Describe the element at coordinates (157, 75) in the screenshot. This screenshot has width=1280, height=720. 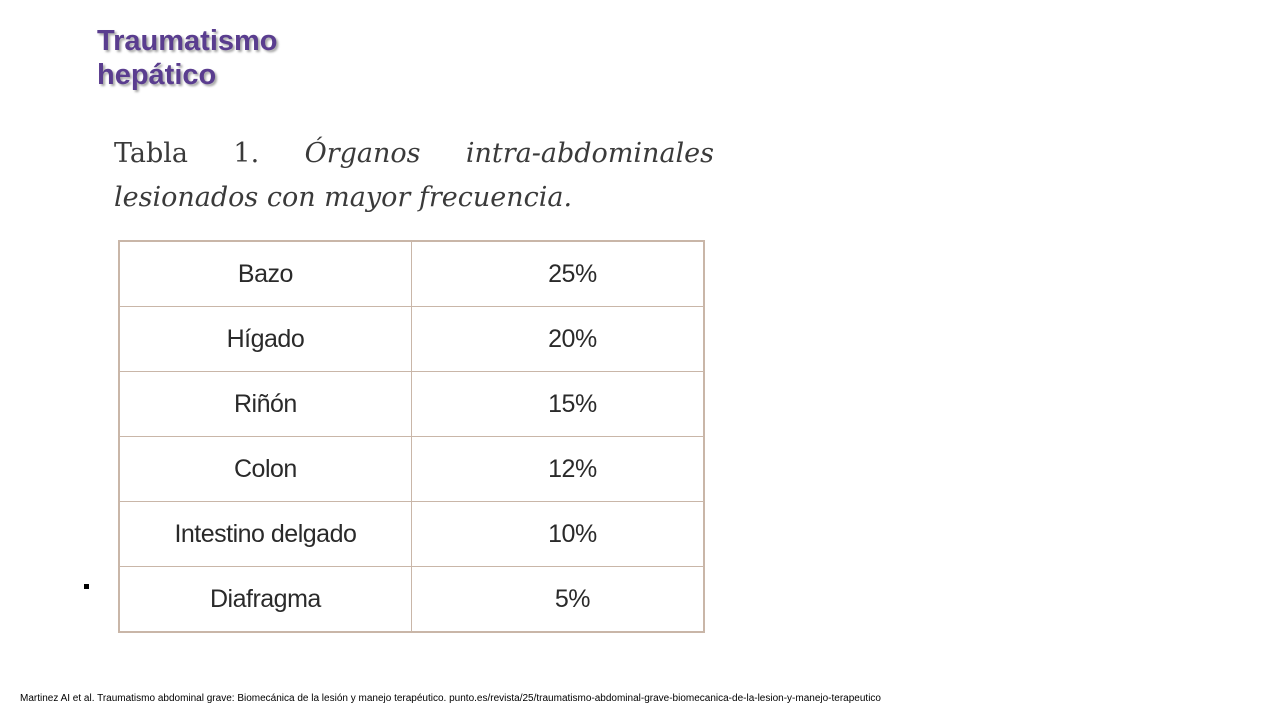
I see `slide-title-line2: hepático` at that location.